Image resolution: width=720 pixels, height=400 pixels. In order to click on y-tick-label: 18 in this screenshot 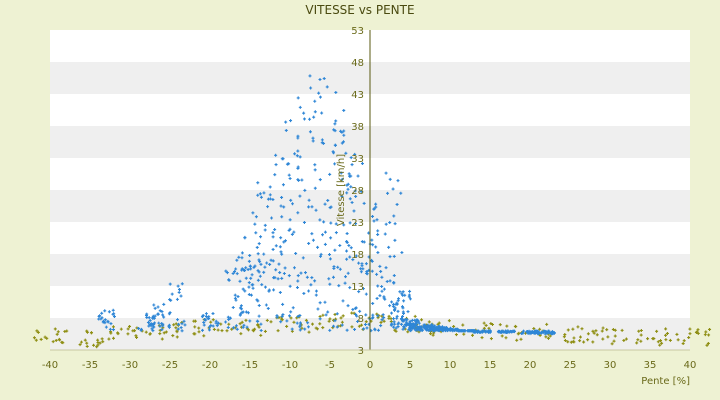, I will do `click(357, 255)`.